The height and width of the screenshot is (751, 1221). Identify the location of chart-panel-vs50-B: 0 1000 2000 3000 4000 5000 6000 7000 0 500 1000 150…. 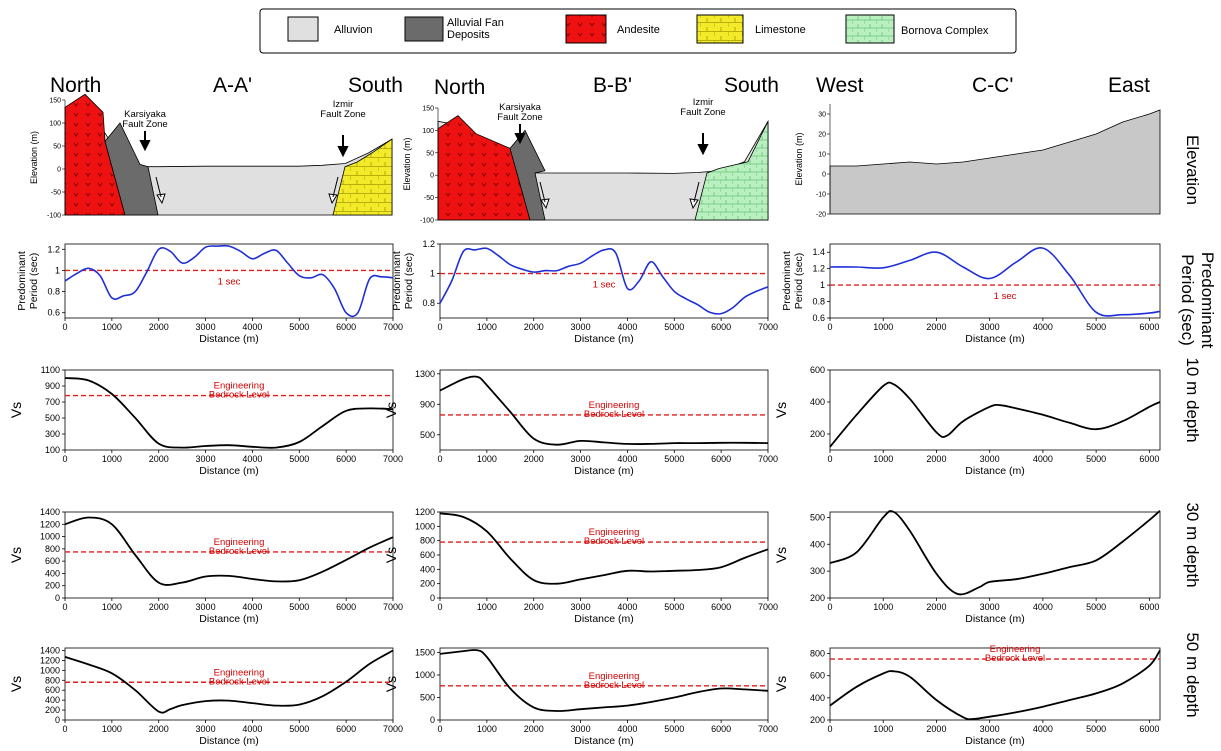
(580, 698).